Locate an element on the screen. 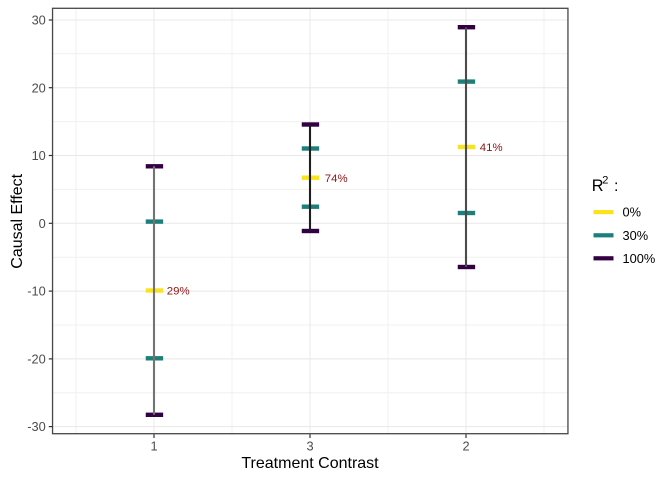 The height and width of the screenshot is (480, 672). svg-text: 10 is located at coordinates (39, 155).